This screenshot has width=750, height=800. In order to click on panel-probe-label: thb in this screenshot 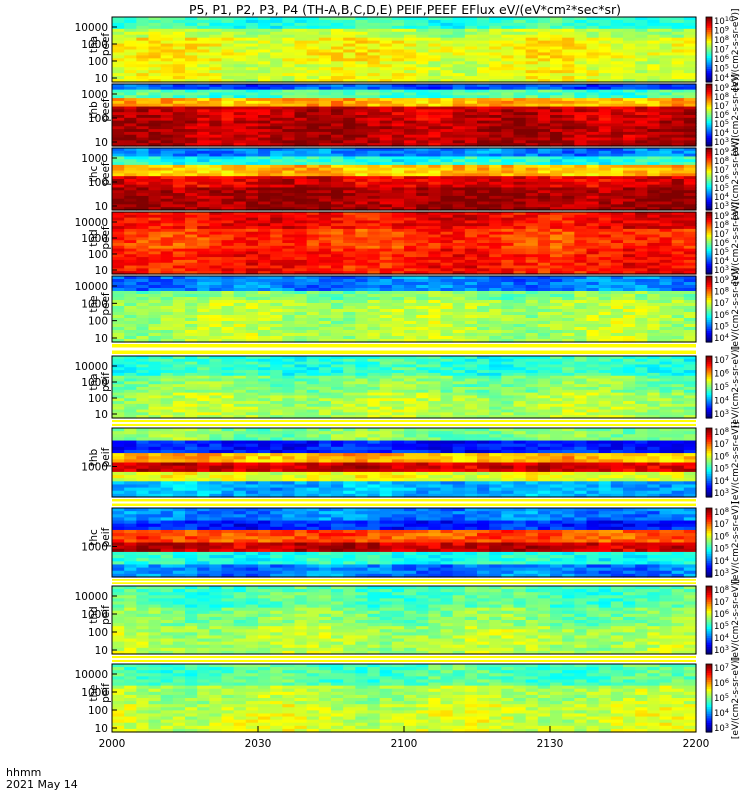, I will do `click(94, 110)`.